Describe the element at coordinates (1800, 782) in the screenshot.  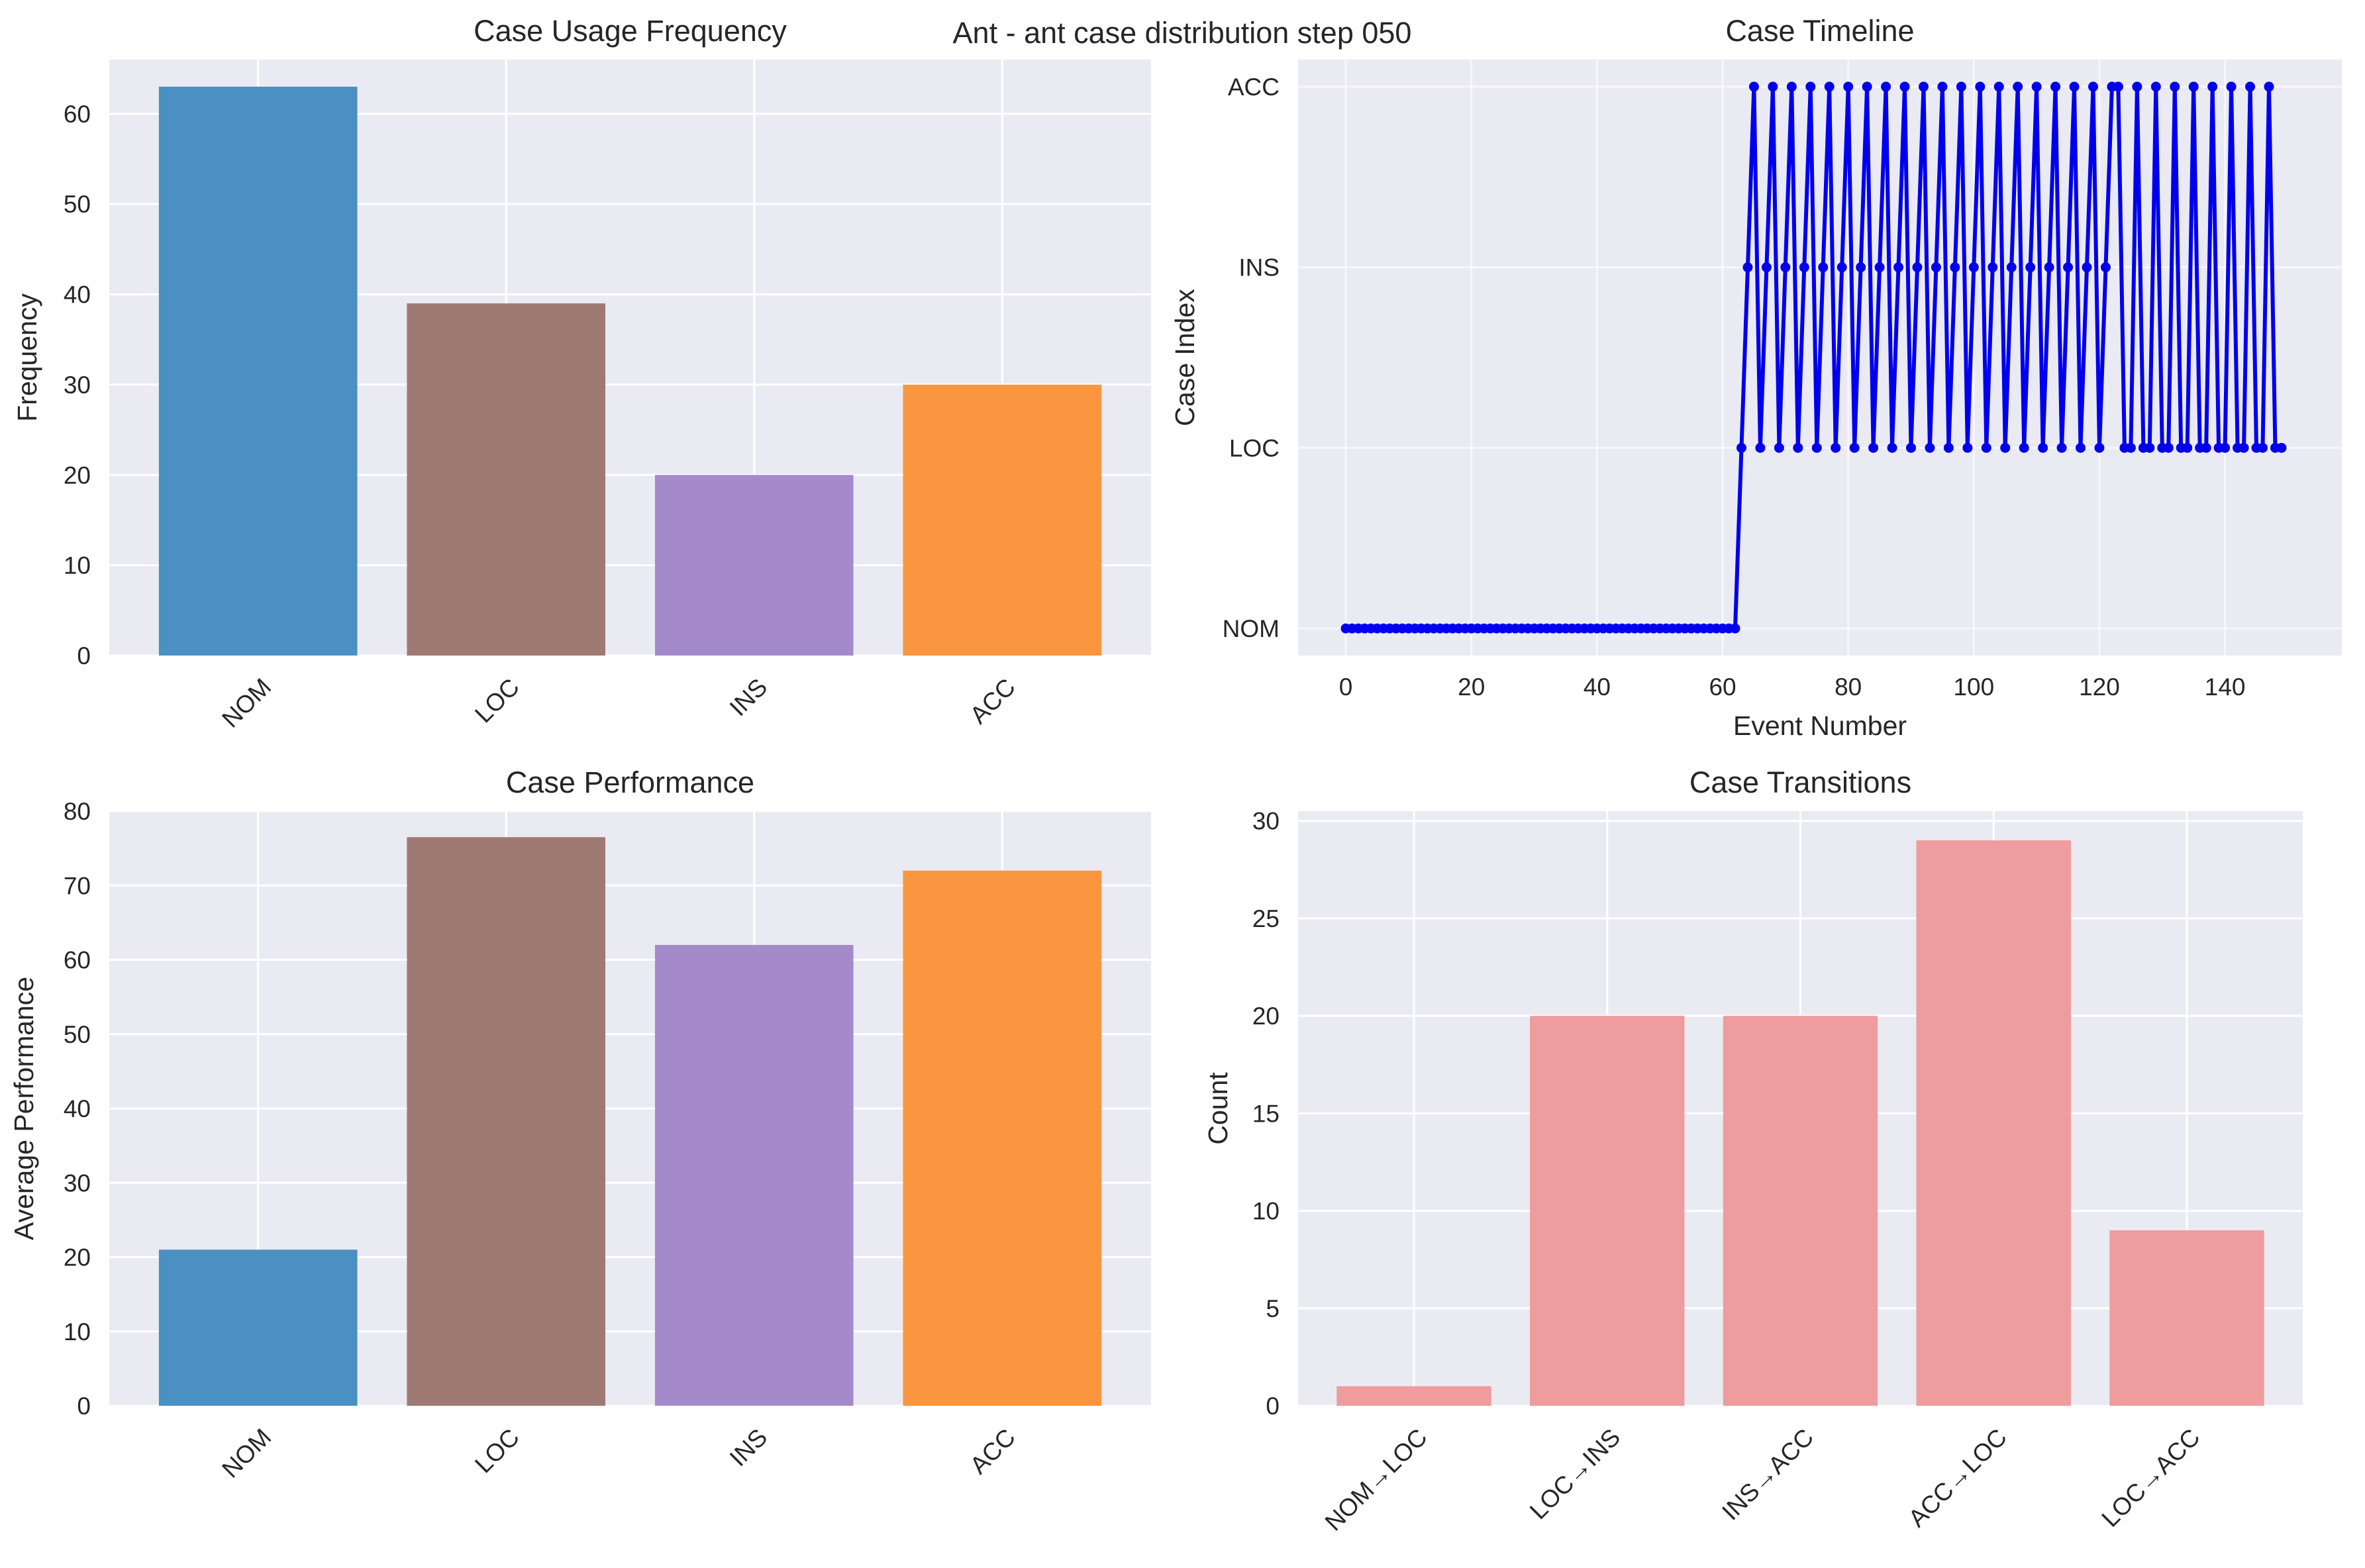
I see `transitions-title: Case Transitions` at that location.